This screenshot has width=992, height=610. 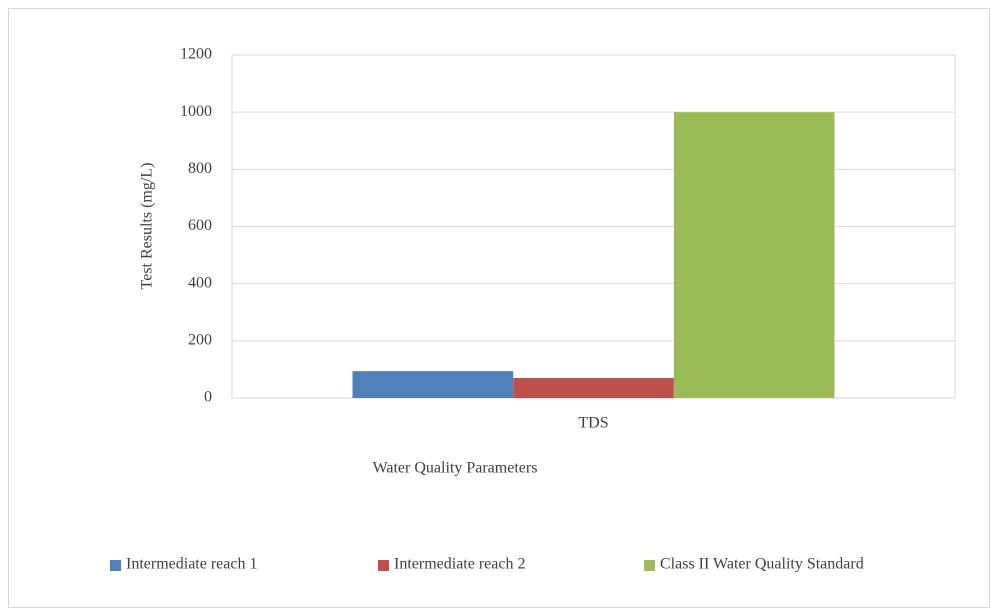 I want to click on y-tick-label: 0, so click(x=208, y=397).